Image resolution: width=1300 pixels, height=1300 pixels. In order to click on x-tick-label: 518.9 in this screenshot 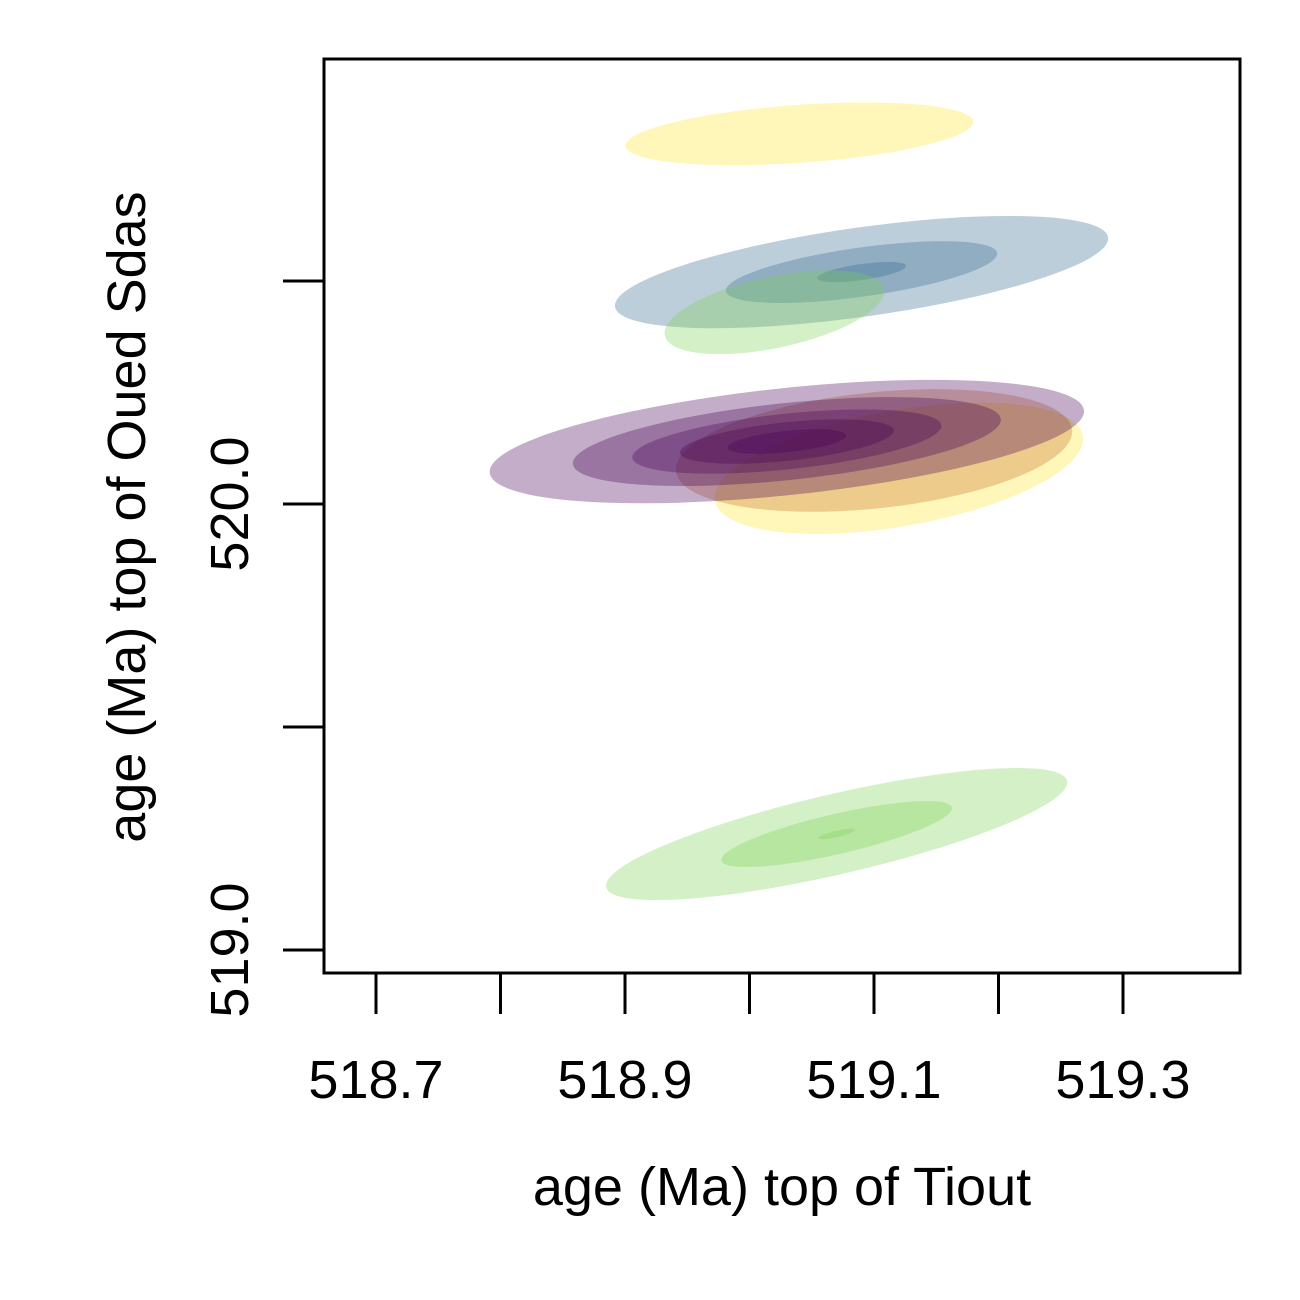, I will do `click(624, 1080)`.